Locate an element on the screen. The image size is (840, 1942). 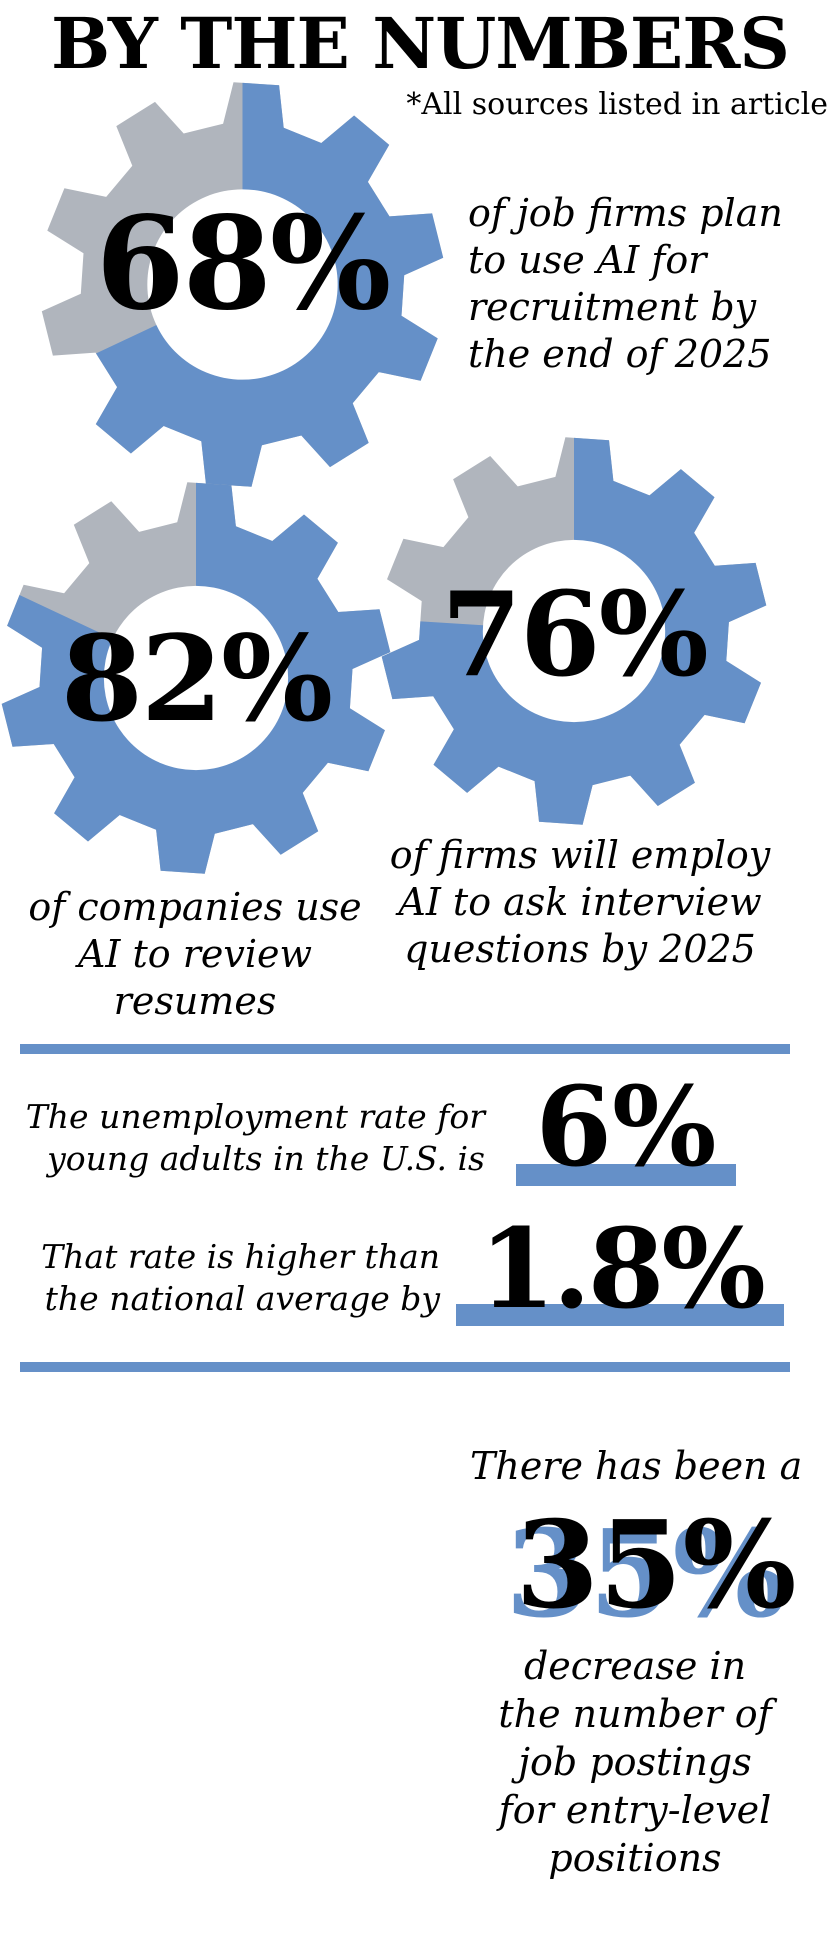
unemployment-value: 6% is located at coordinates (626, 1126).